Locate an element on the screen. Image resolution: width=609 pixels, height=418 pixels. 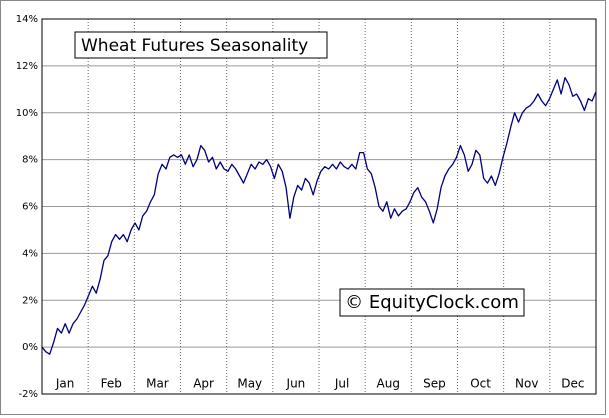
x-tick-label: Feb is located at coordinates (111, 384).